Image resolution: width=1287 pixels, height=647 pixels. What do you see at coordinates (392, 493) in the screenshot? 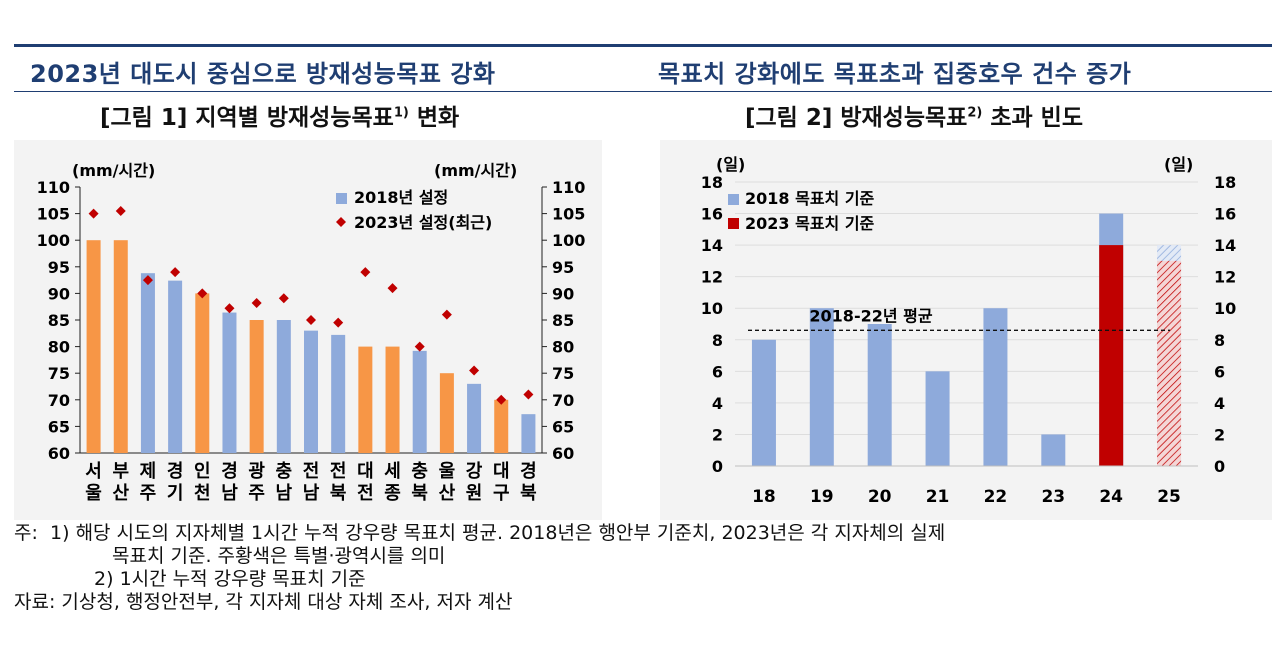
I see `chart1-category-label-bottom: 종` at bounding box center [392, 493].